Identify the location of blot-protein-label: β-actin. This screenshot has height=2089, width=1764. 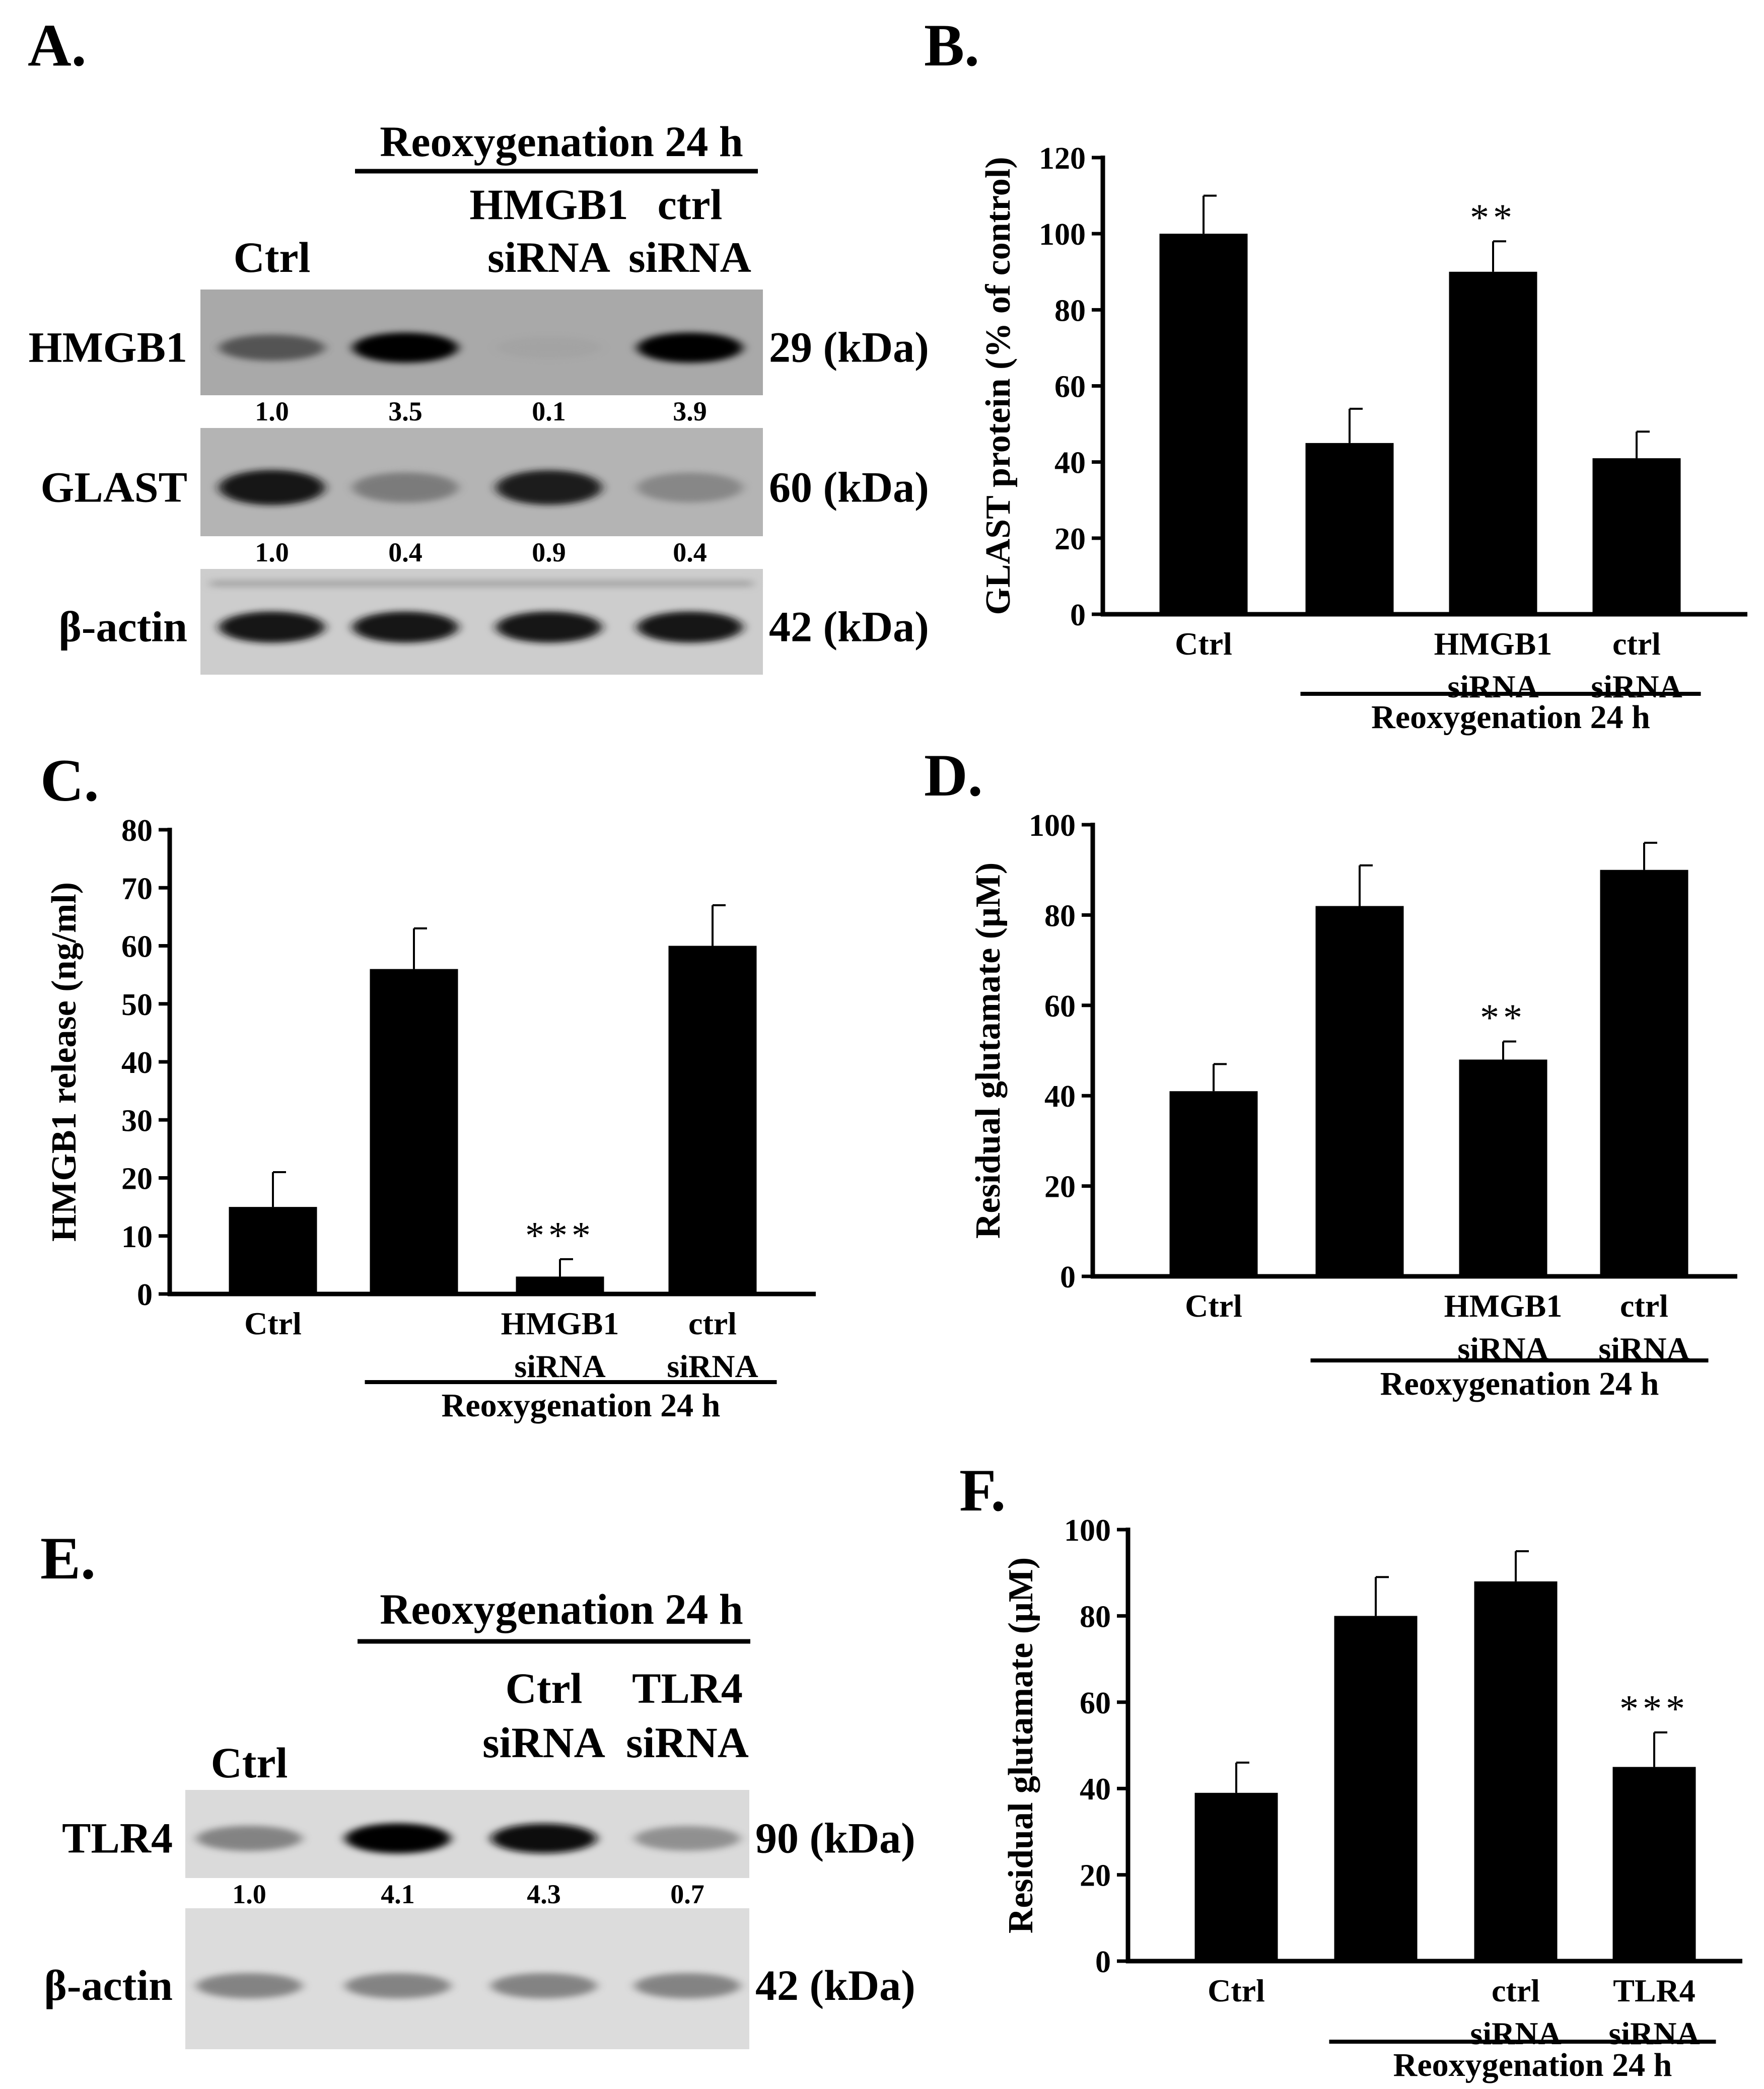
(108, 1985).